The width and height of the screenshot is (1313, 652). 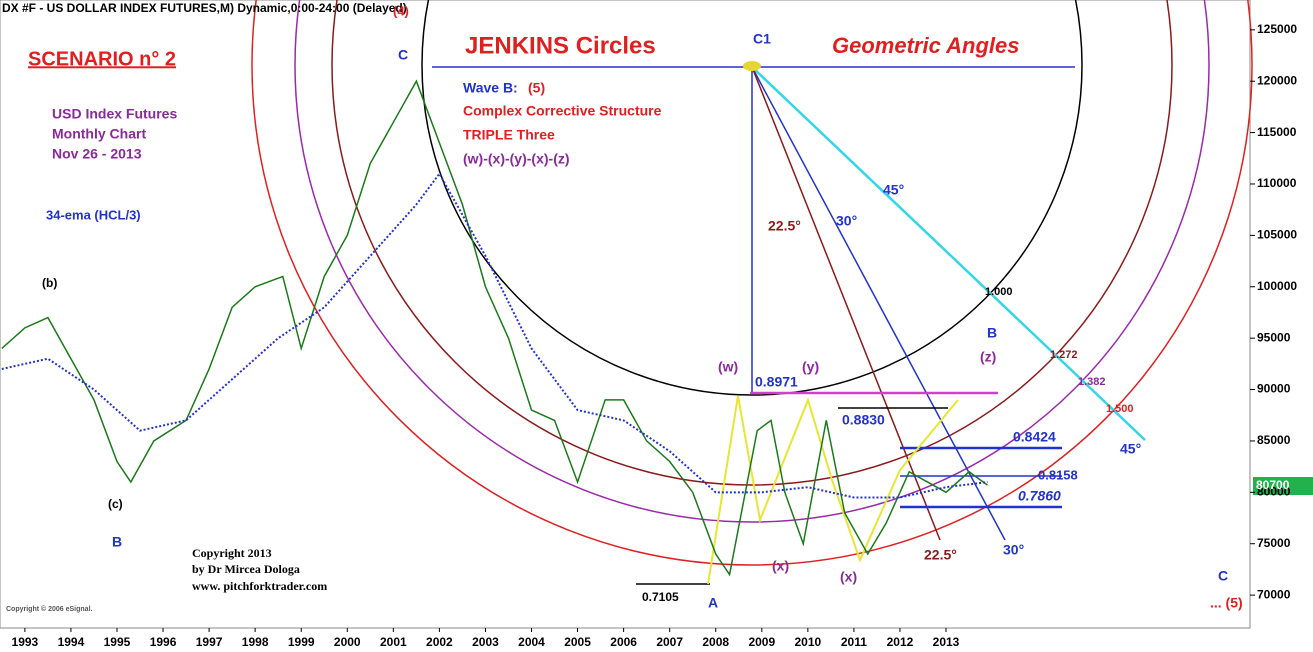 I want to click on x-tick-label: 1994, so click(x=71, y=642).